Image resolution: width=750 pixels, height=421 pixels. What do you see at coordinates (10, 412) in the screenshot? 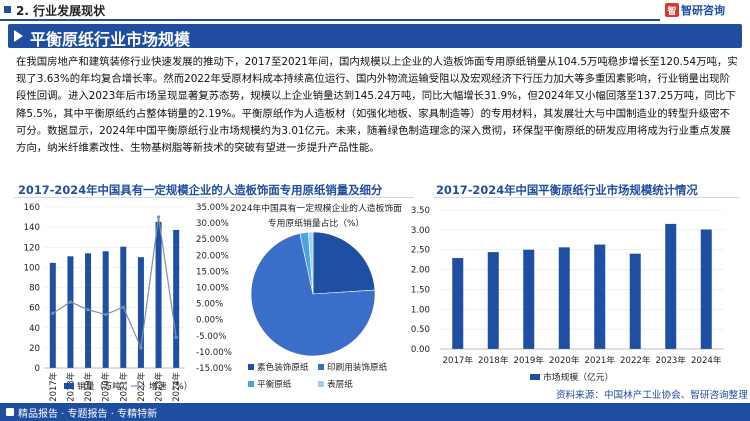
I see `report-icon` at bounding box center [10, 412].